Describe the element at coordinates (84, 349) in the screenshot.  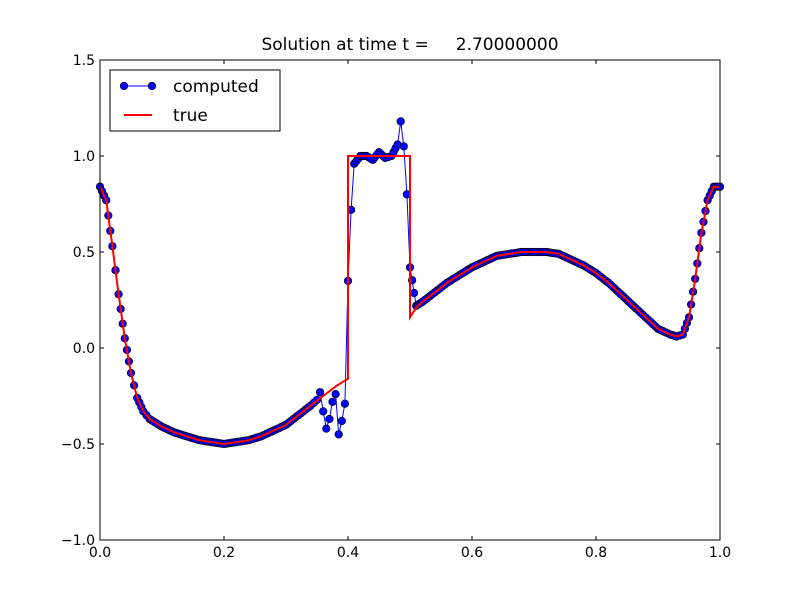
I see `y-tick-label: 0.0` at that location.